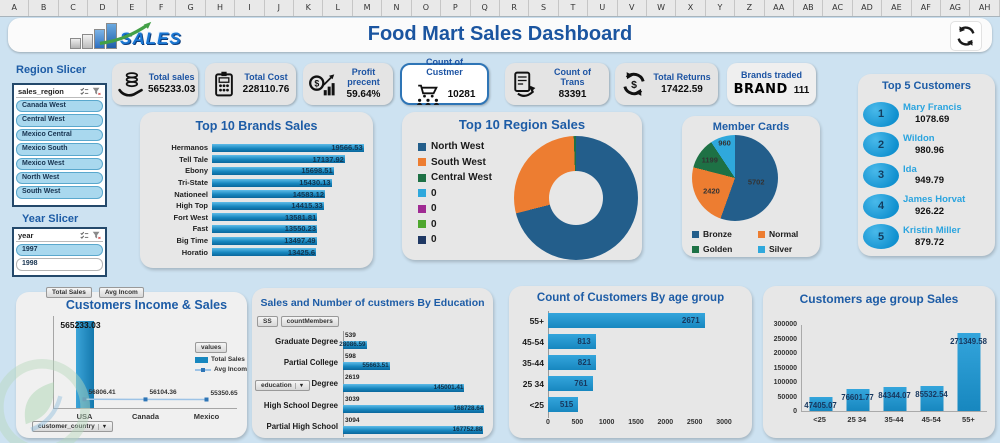 The image size is (1000, 443). I want to click on column-header-k: K, so click(309, 8).